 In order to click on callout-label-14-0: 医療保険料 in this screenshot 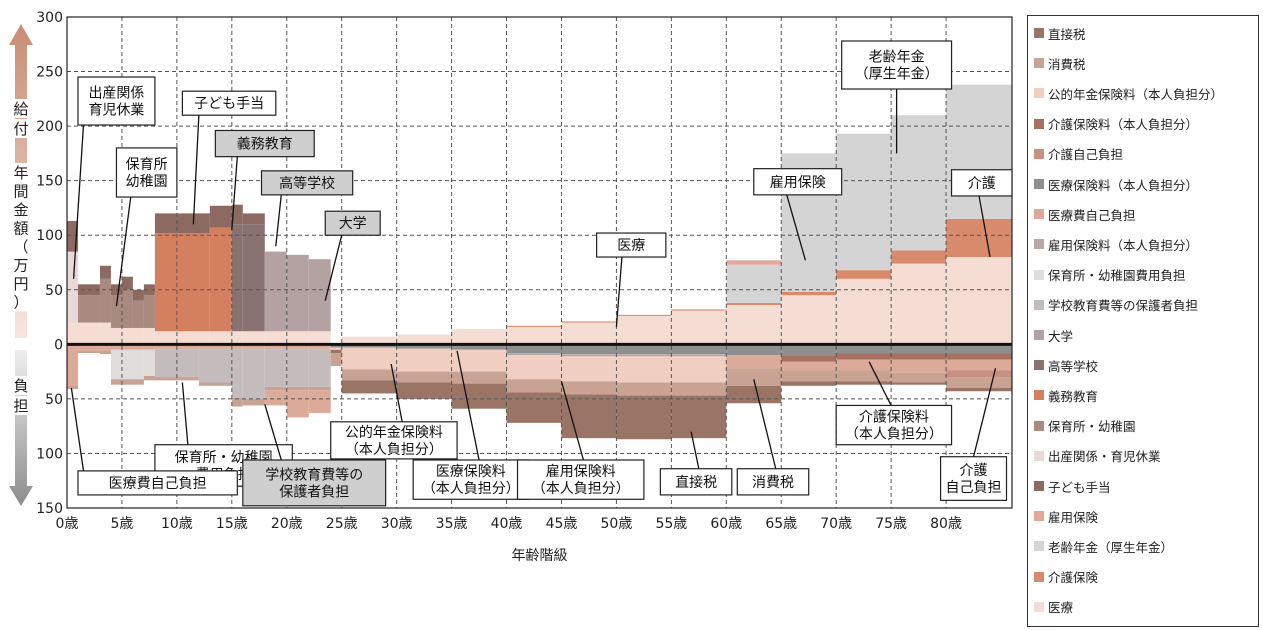, I will do `click(471, 471)`.